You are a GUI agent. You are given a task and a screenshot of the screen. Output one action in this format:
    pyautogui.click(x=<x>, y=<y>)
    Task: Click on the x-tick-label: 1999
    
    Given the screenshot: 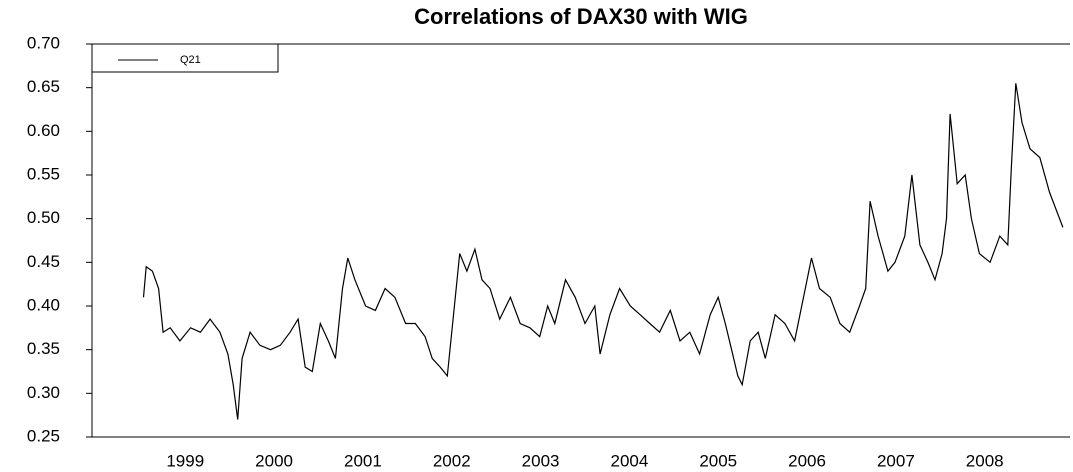 What is the action you would take?
    pyautogui.click(x=185, y=460)
    